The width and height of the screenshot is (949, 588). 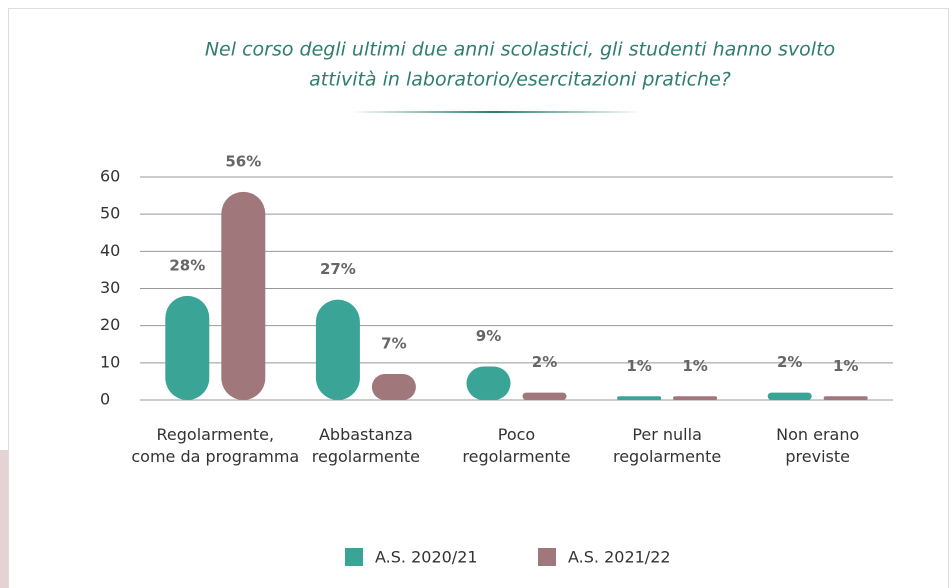 What do you see at coordinates (516, 445) in the screenshot?
I see `x-tick-label: Poco regolarmente` at bounding box center [516, 445].